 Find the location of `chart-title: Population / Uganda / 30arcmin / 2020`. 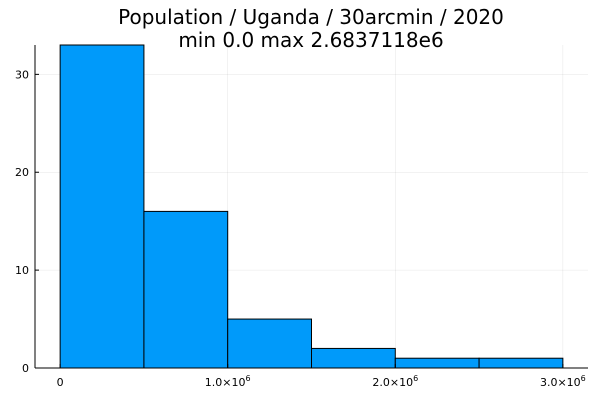

chart-title: Population / Uganda / 30arcmin / 2020 is located at coordinates (311, 17).